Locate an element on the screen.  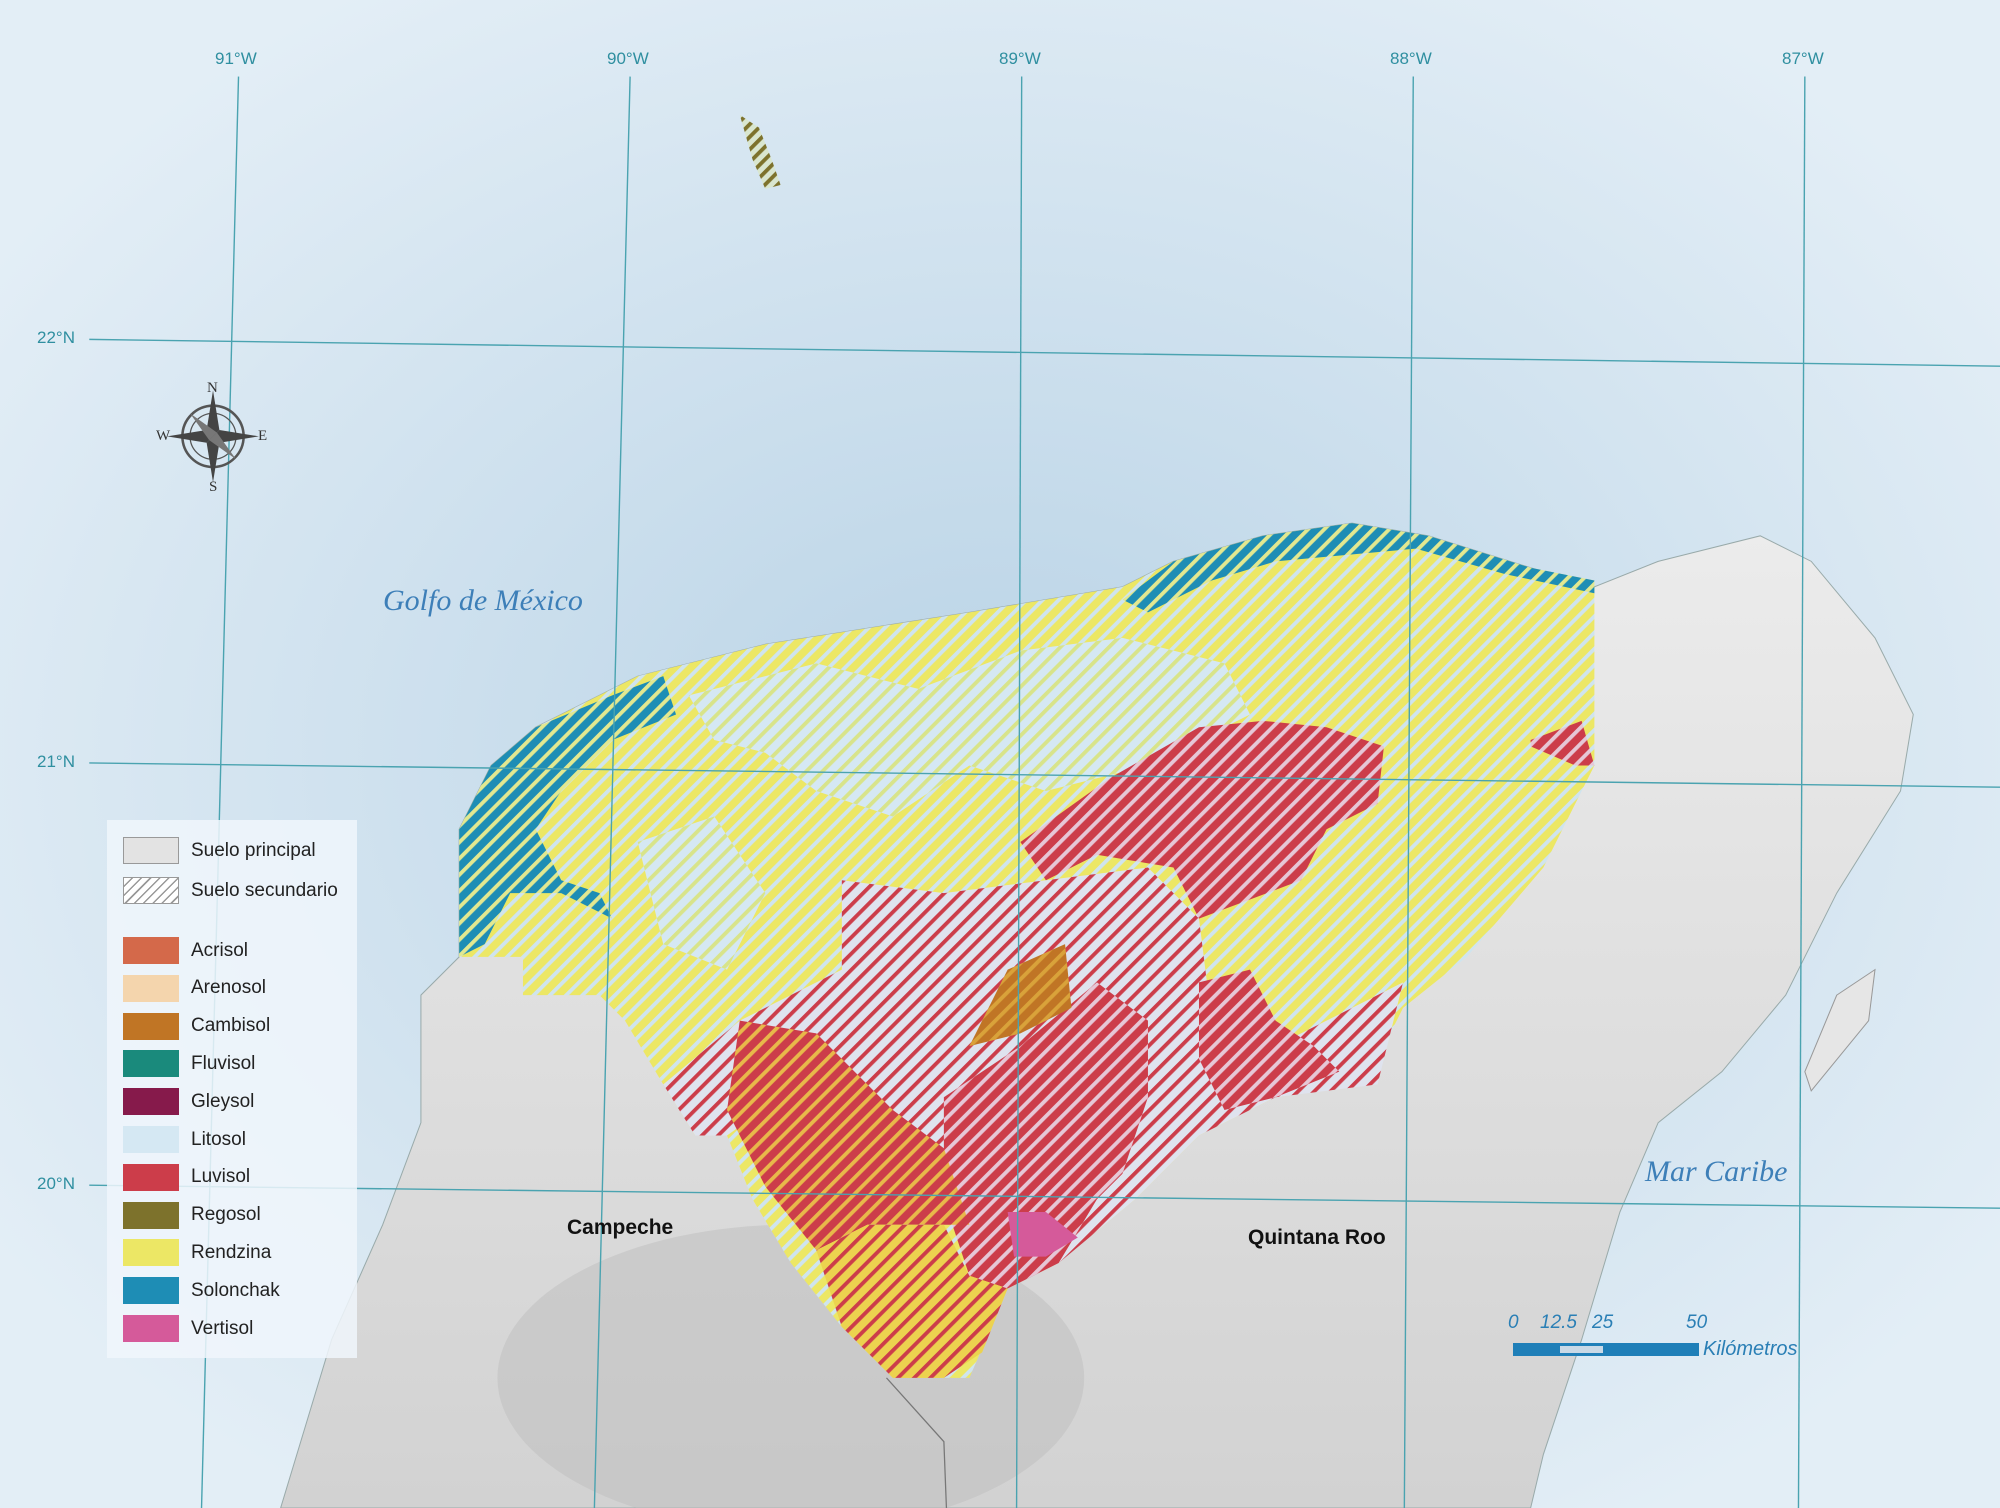
legend-principal: Suelo principal is located at coordinates (219, 850).